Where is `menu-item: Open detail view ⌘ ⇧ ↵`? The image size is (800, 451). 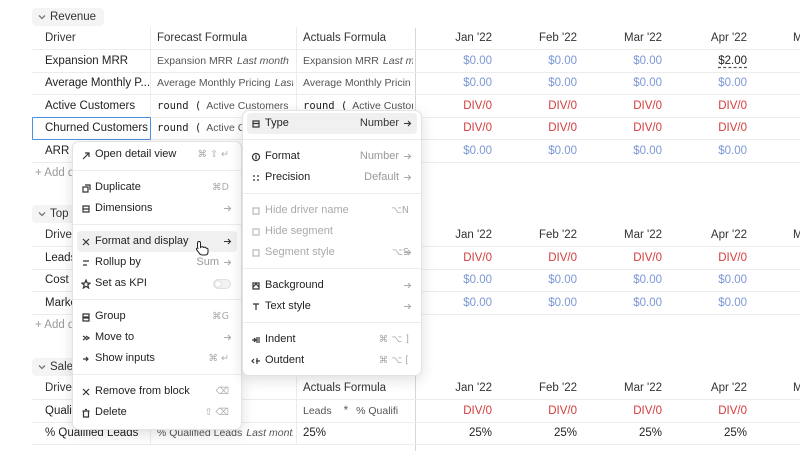 menu-item: Open detail view ⌘ ⇧ ↵ is located at coordinates (157, 154).